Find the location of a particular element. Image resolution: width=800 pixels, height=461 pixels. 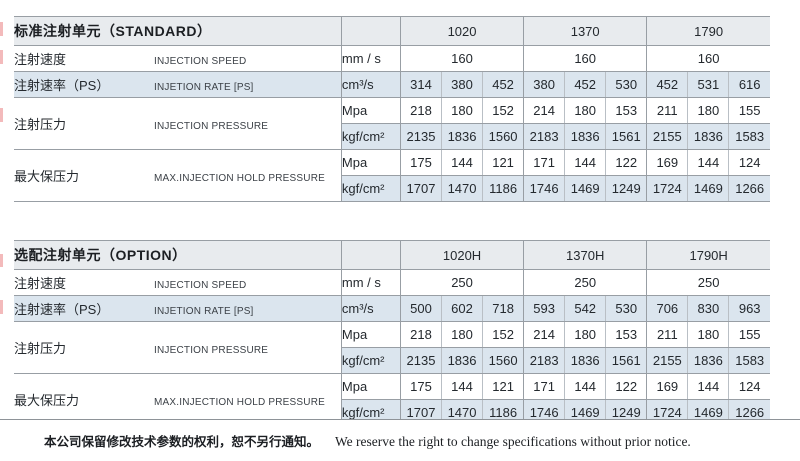

value-cell: 1583 is located at coordinates (749, 136).